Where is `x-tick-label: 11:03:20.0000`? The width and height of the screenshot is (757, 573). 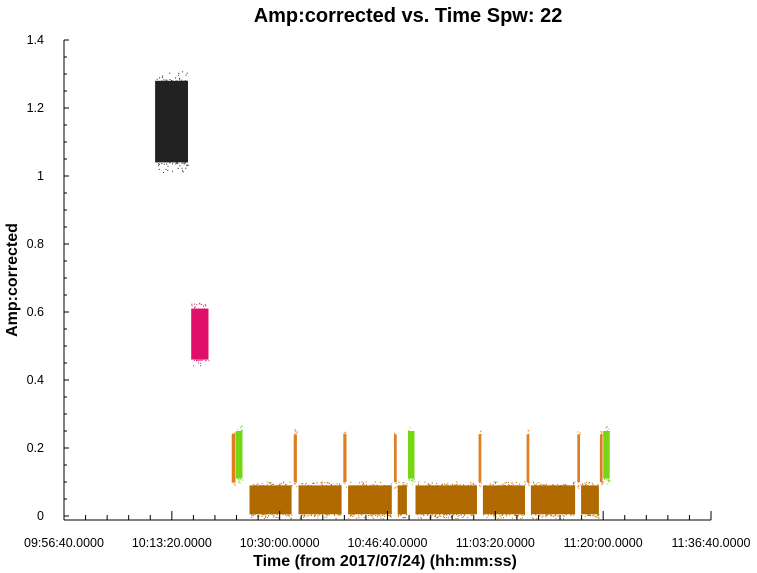
x-tick-label: 11:03:20.0000 is located at coordinates (495, 543).